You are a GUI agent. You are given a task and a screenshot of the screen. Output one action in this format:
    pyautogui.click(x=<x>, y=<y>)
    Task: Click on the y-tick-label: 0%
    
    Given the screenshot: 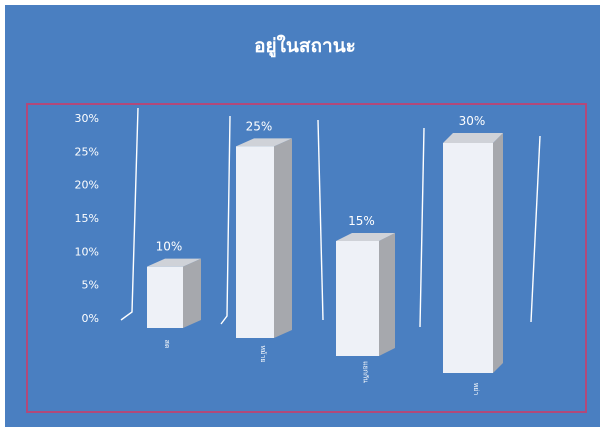 What is the action you would take?
    pyautogui.click(x=90, y=318)
    